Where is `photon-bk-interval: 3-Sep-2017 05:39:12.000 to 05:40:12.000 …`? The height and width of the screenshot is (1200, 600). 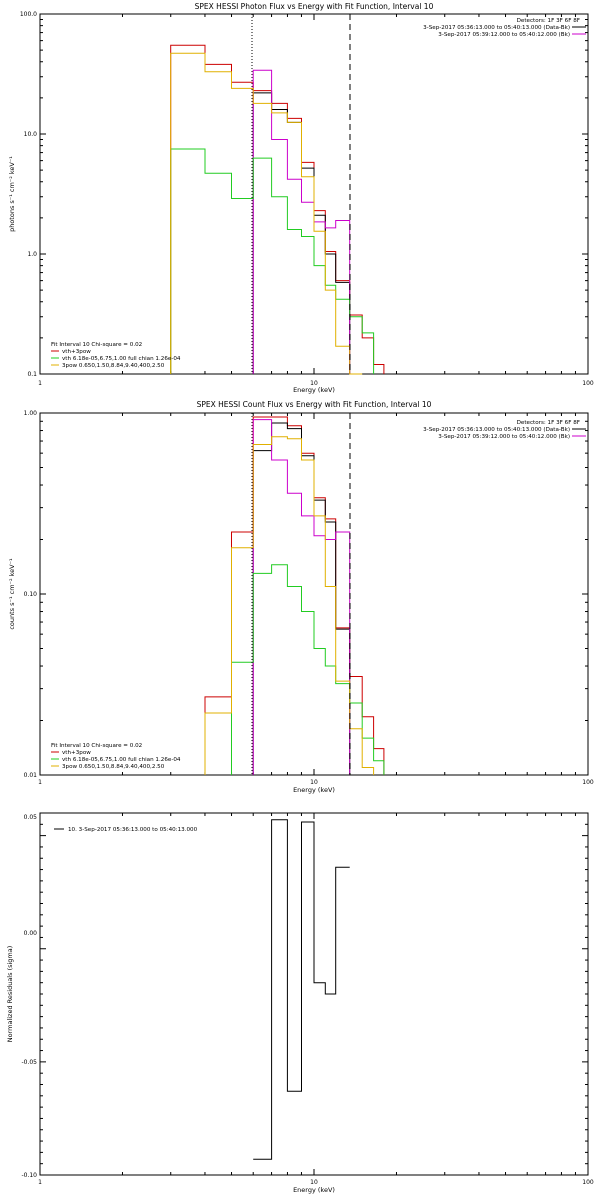 photon-bk-interval: 3-Sep-2017 05:39:12.000 to 05:40:12.000 … is located at coordinates (504, 35).